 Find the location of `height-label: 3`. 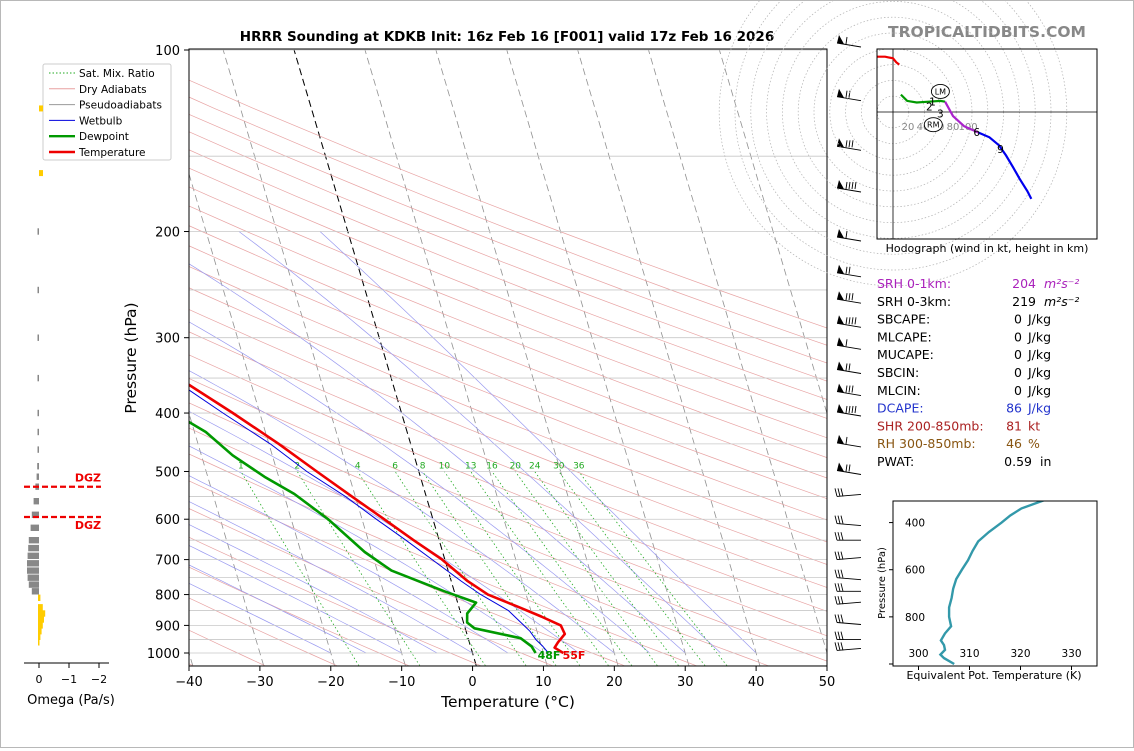

height-label: 3 is located at coordinates (940, 115).